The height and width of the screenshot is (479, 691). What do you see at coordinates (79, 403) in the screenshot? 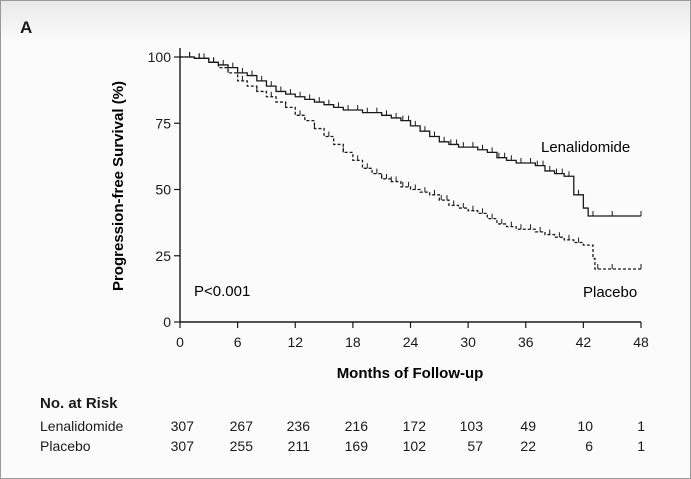
I see `risk-table-title: No. at Risk` at bounding box center [79, 403].